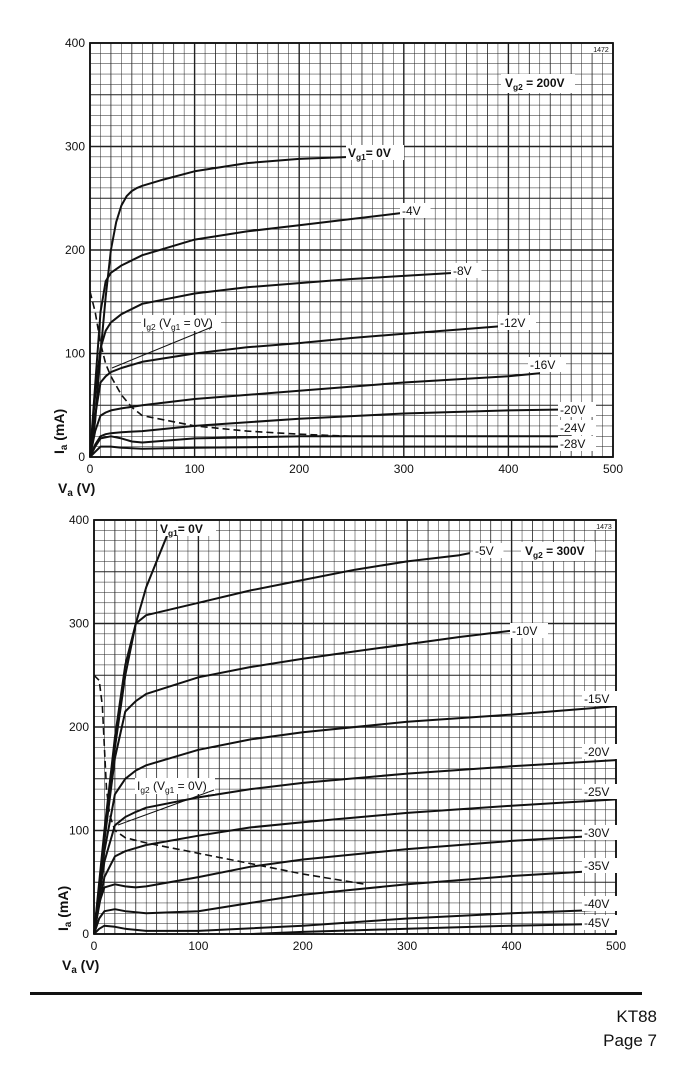 This screenshot has width=700, height=1081. Describe the element at coordinates (535, 84) in the screenshot. I see `condition-label: Vg2 = 200V` at that location.